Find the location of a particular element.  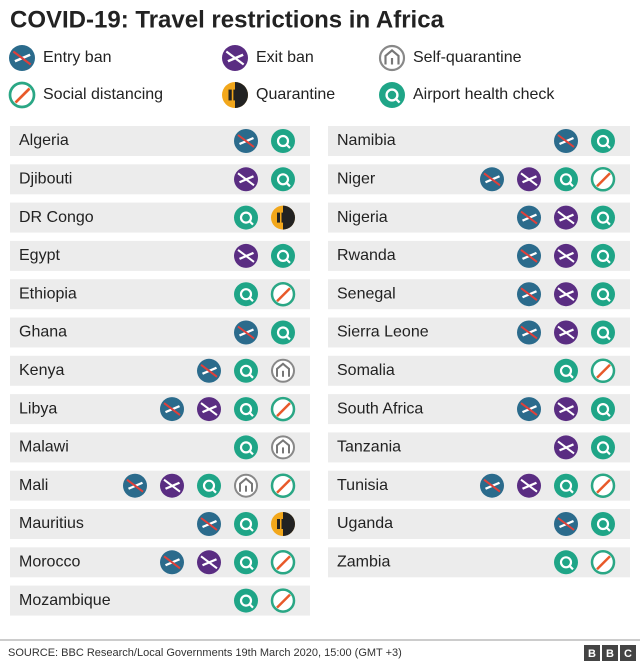

house is located at coordinates (392, 57).